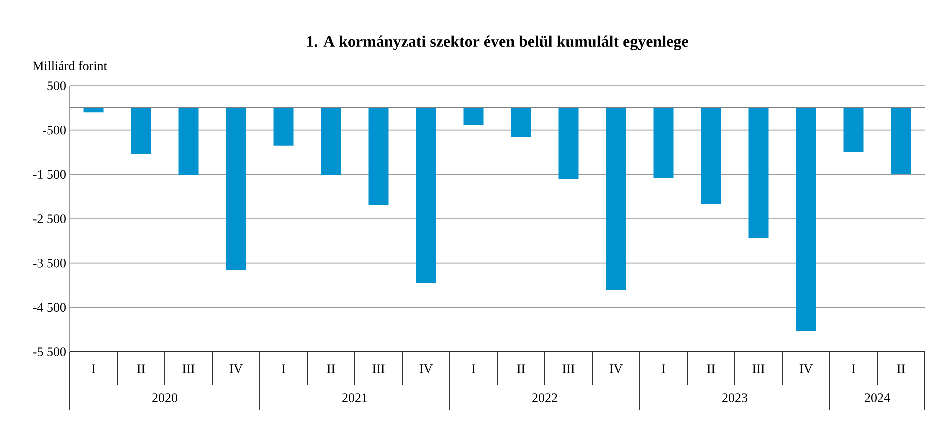 The width and height of the screenshot is (946, 435). What do you see at coordinates (49, 219) in the screenshot?
I see `y-tick-label: -2 500` at bounding box center [49, 219].